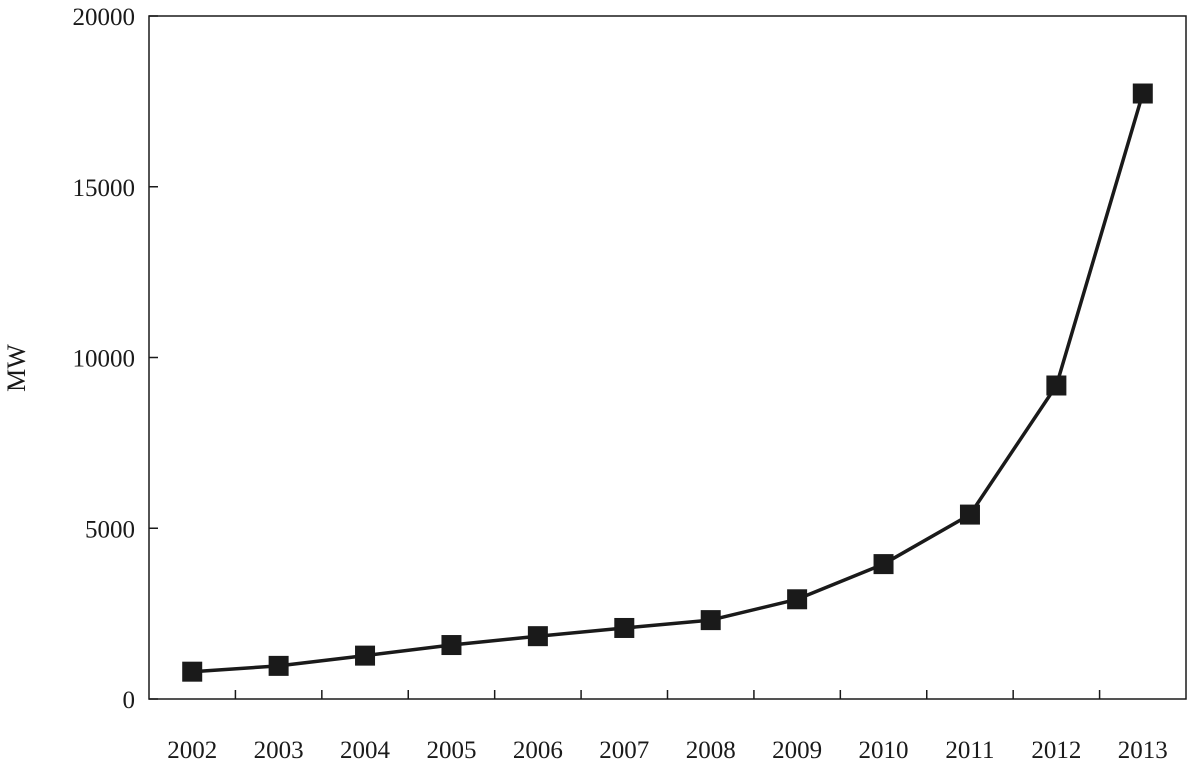 Image resolution: width=1200 pixels, height=763 pixels. Describe the element at coordinates (104, 17) in the screenshot. I see `y-tick-label: 20000` at that location.